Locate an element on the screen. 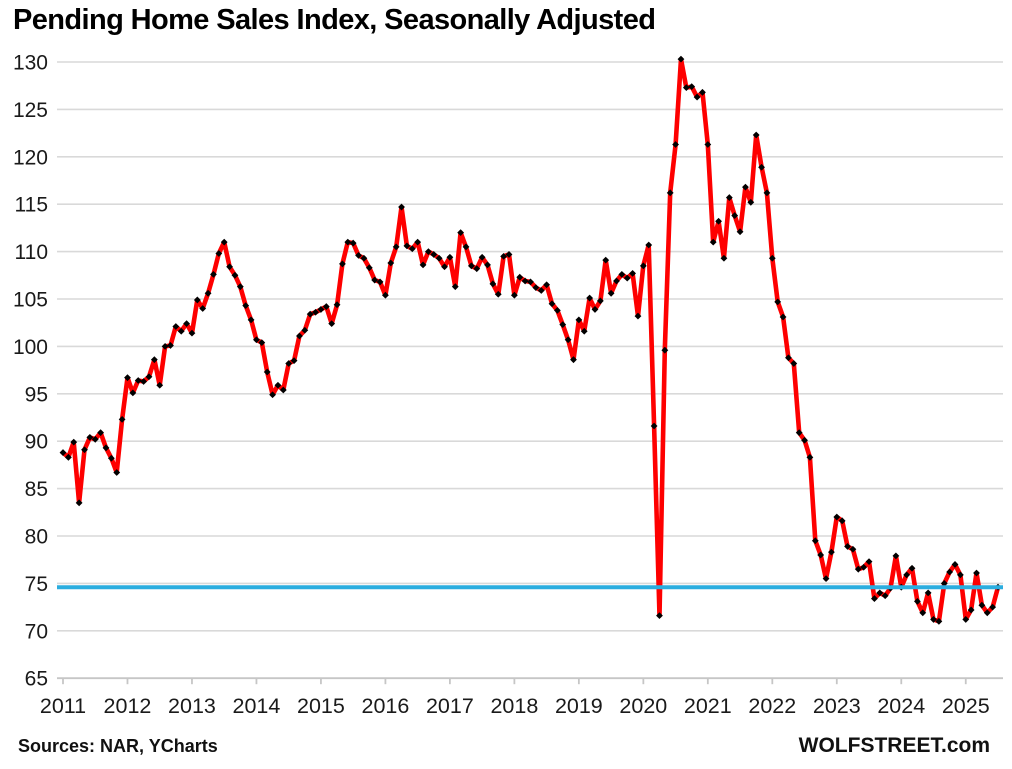 The height and width of the screenshot is (769, 1012). y-tick-label-95: 95 is located at coordinates (36, 394).